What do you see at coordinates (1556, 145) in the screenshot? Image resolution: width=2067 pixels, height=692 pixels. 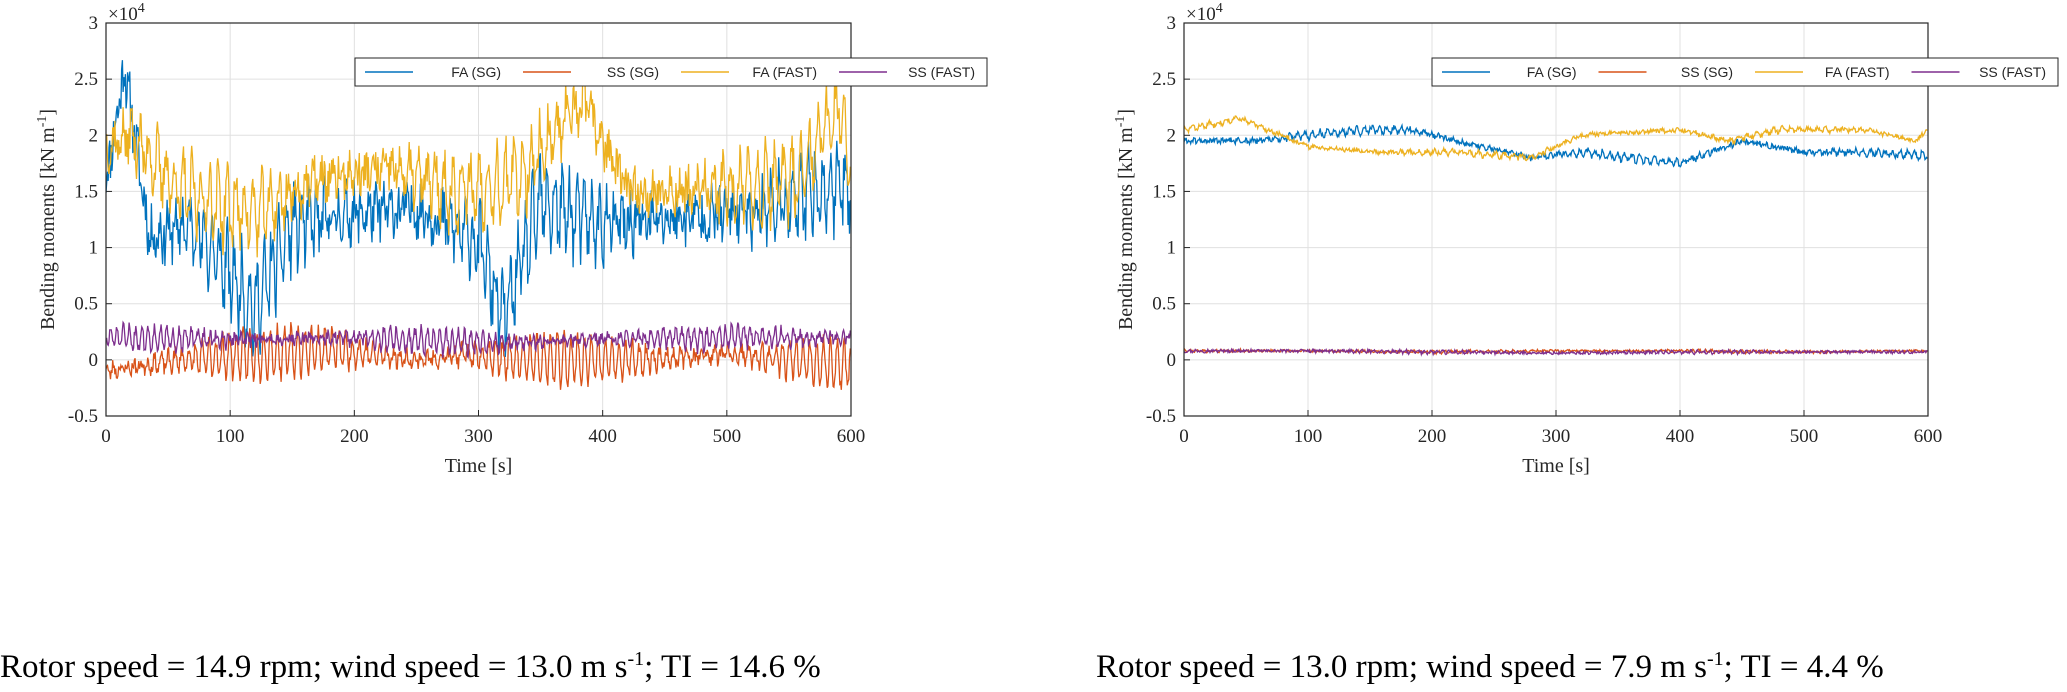 I see `series-line-fa-sg-` at bounding box center [1556, 145].